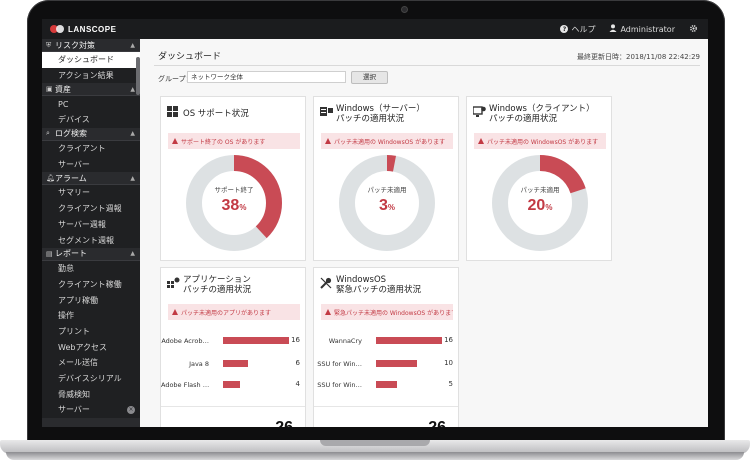 The width and height of the screenshot is (750, 467). Describe the element at coordinates (91, 134) in the screenshot. I see `sidebar-section-log-search: ⌕ ログ検索 ▲` at that location.